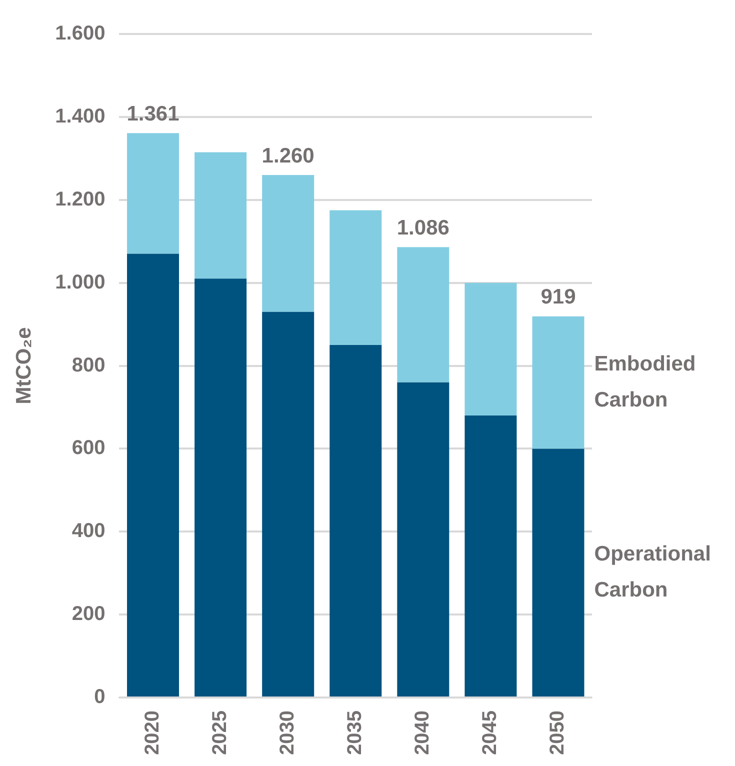 The image size is (735, 766). I want to click on total-label: 1.086, so click(423, 228).